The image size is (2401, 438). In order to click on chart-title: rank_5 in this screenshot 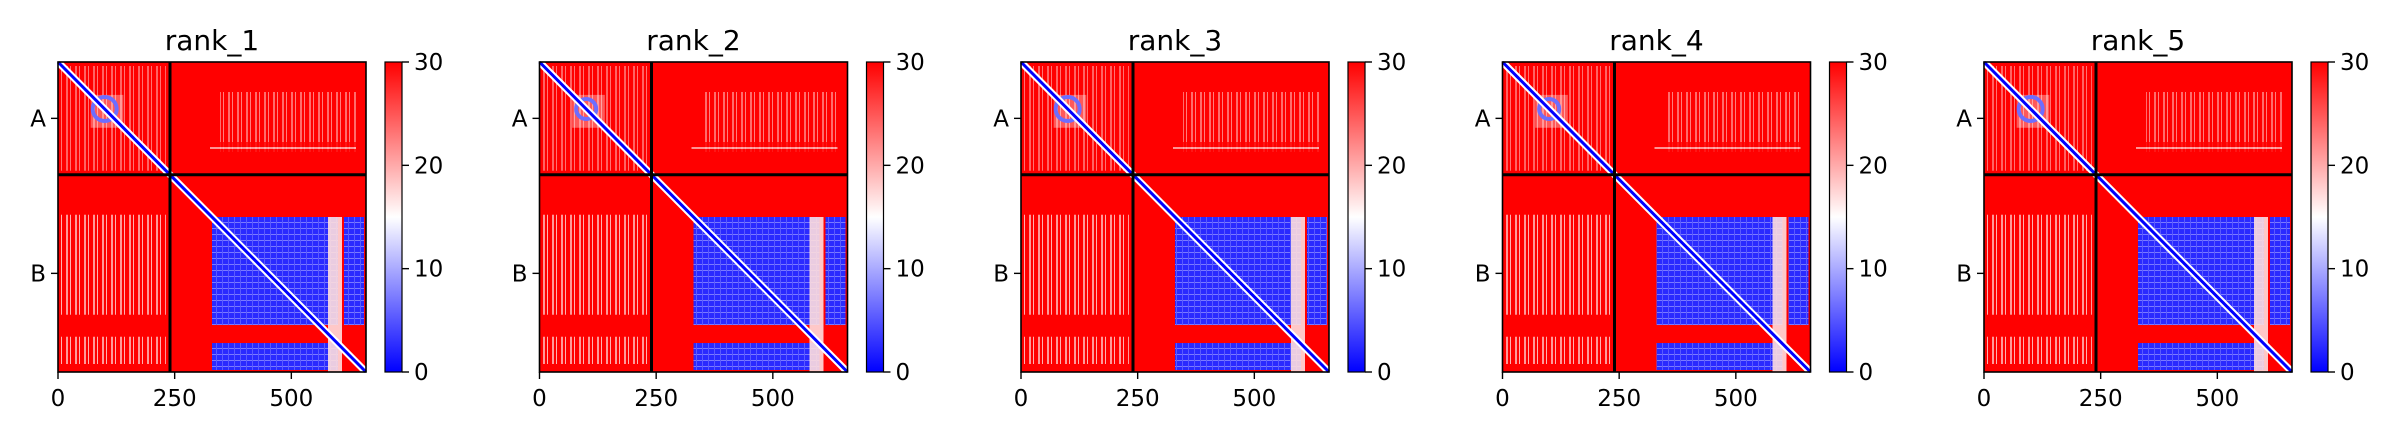, I will do `click(2138, 40)`.